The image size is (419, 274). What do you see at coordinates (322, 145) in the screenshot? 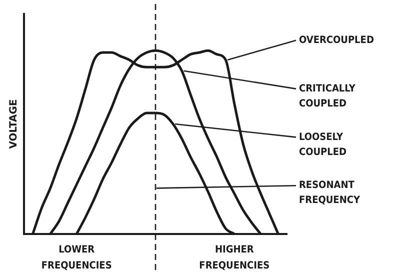
I see `text: LOOSELY COUPLED` at bounding box center [322, 145].